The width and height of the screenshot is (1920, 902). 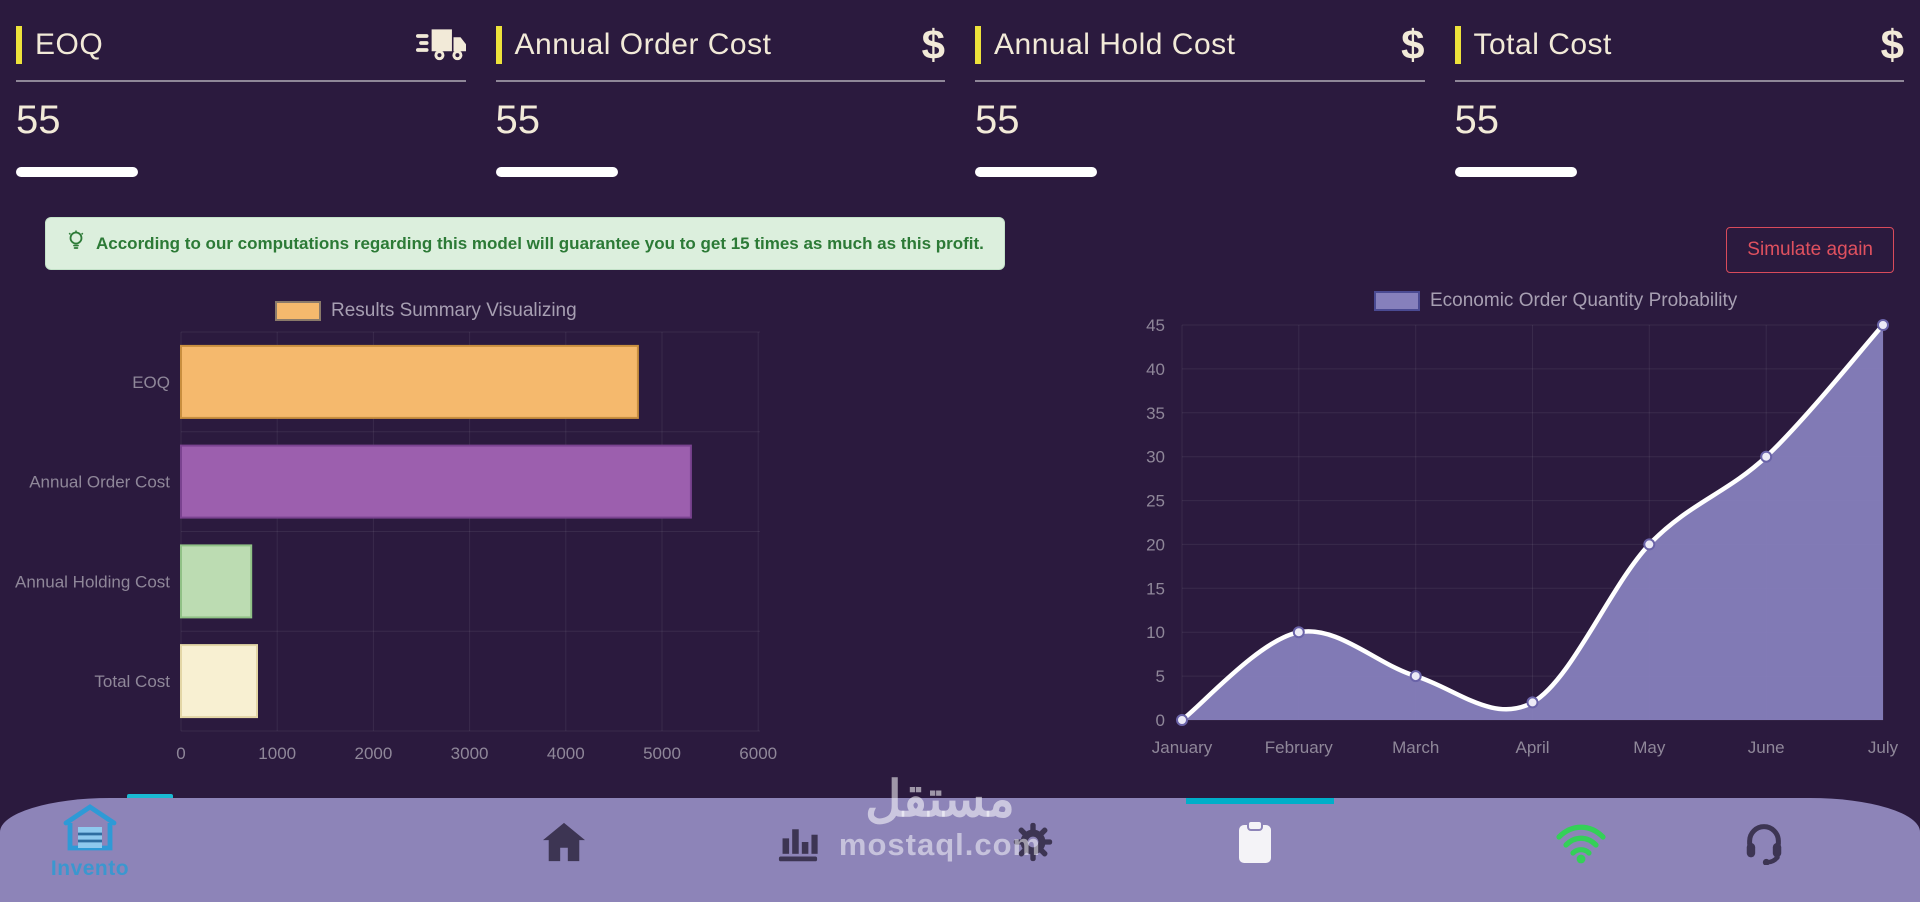 I want to click on svg-text: 25, so click(x=1155, y=501).